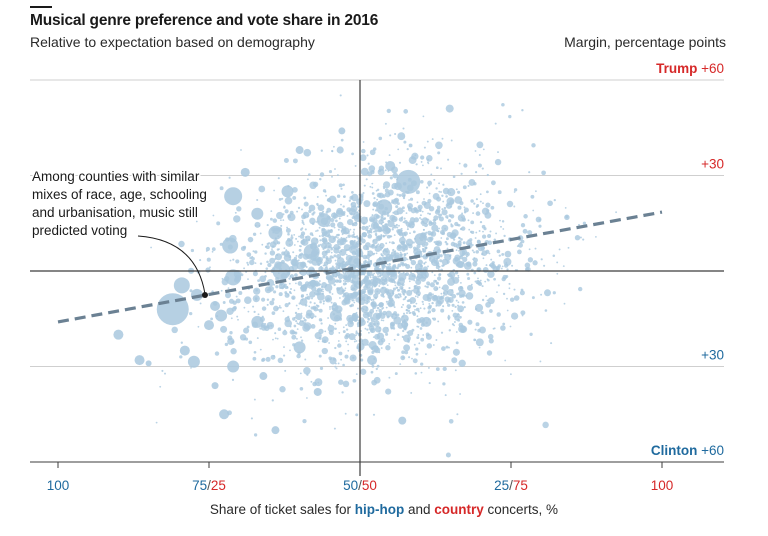 This screenshot has width=768, height=536. Describe the element at coordinates (41, 7) in the screenshot. I see `title-rule` at that location.